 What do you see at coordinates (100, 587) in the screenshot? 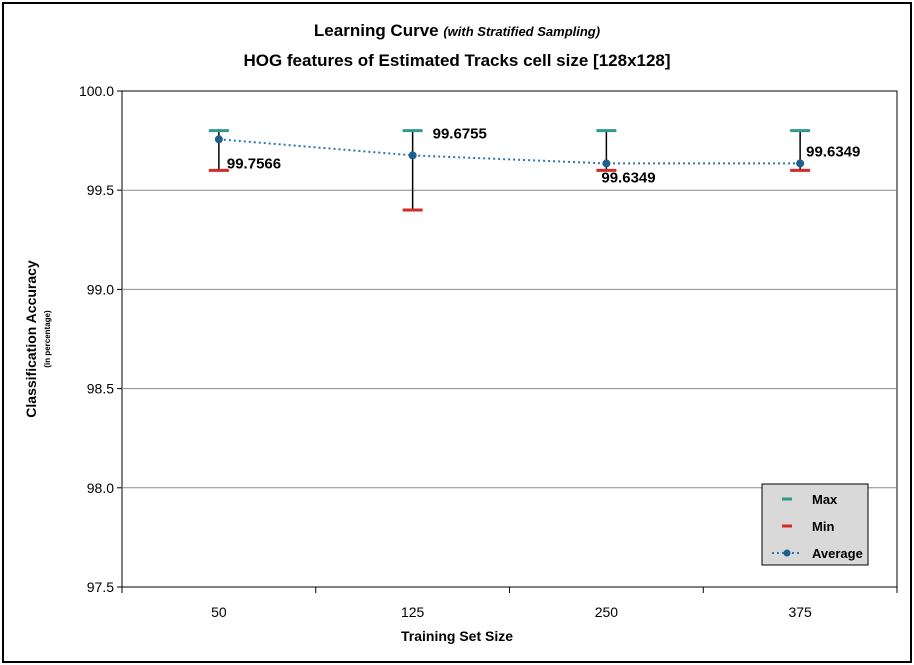
I see `y-tick-label: 97.5` at bounding box center [100, 587].